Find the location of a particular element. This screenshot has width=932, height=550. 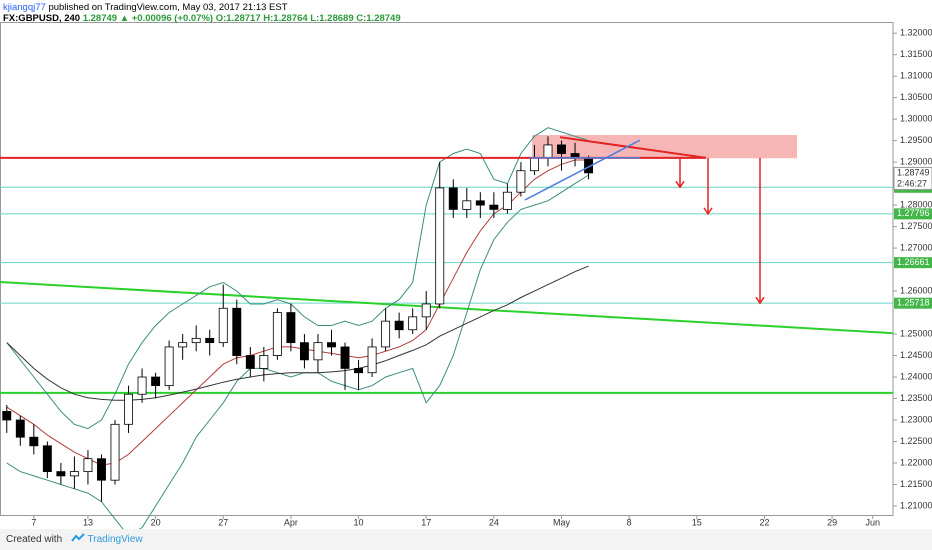

close: C:1.28749 is located at coordinates (378, 18).